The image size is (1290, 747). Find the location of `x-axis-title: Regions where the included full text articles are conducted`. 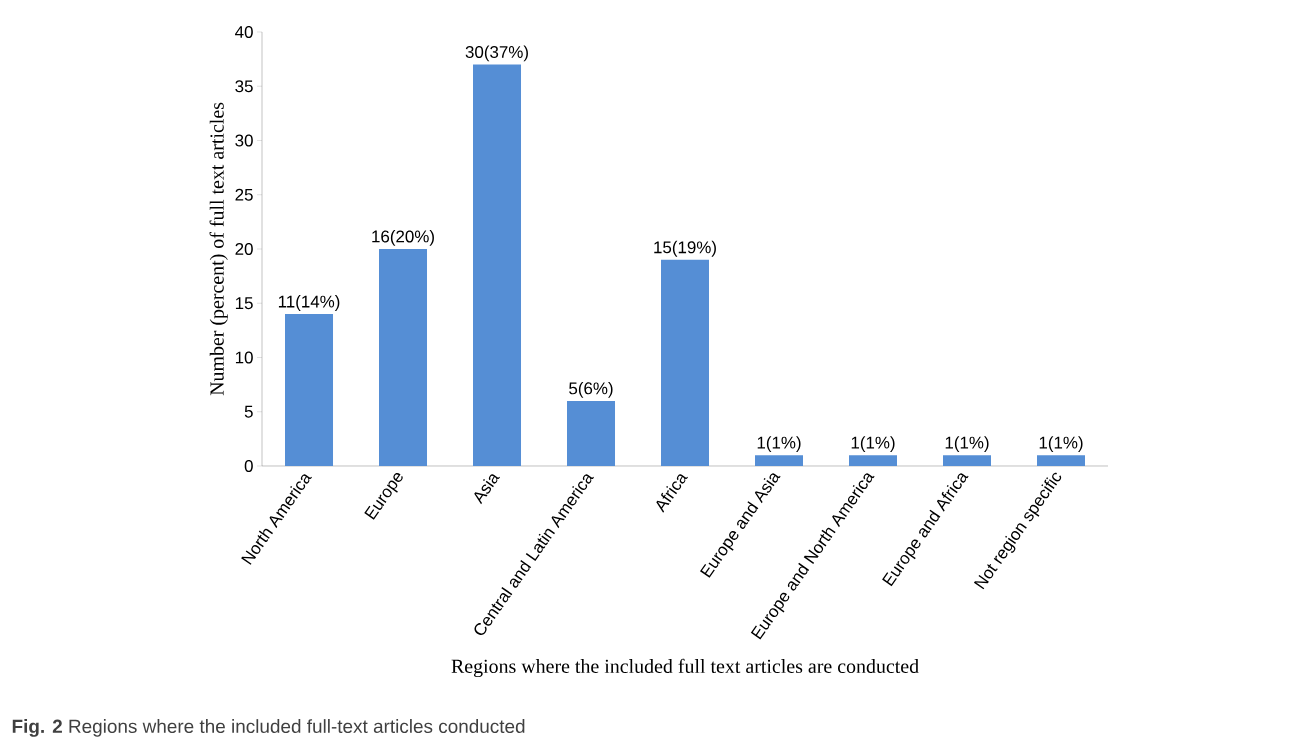

x-axis-title: Regions where the included full text articles are conducted is located at coordinates (685, 668).